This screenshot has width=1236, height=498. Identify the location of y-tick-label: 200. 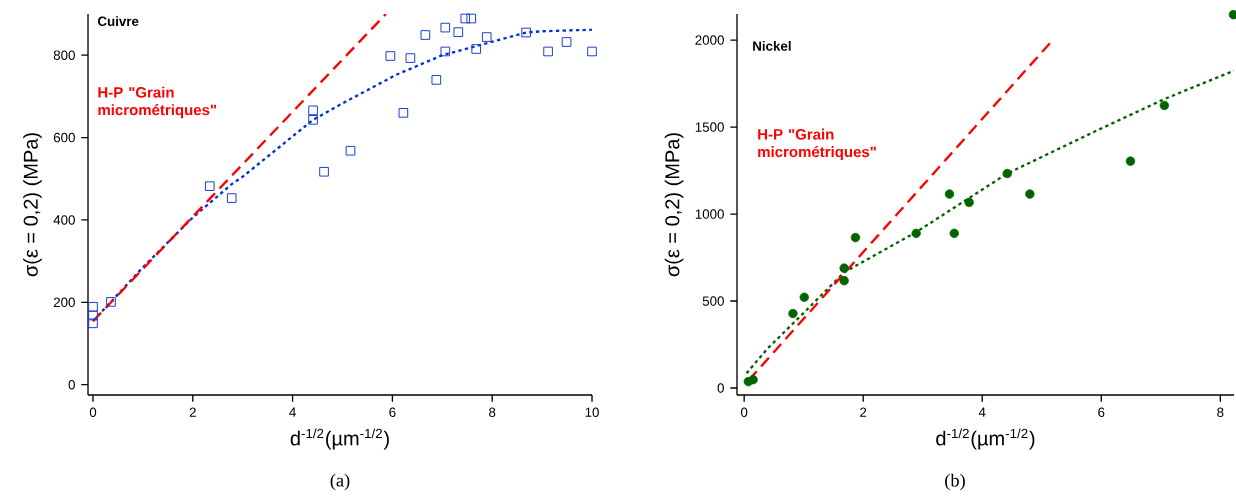
(64, 302).